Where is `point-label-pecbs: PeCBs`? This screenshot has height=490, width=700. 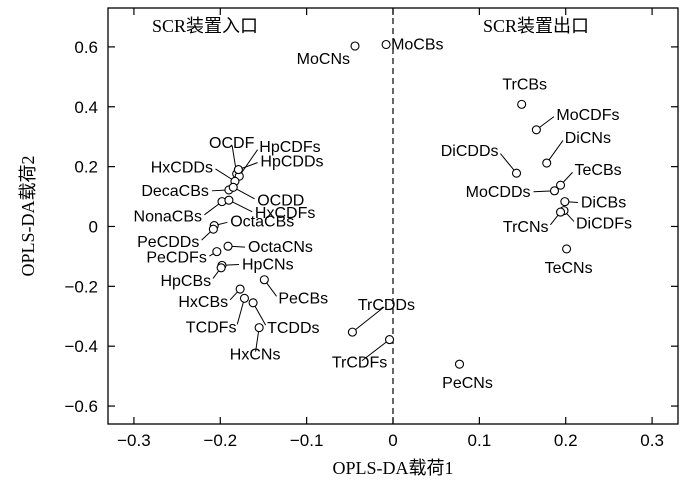
point-label-pecbs: PeCBs is located at coordinates (303, 299).